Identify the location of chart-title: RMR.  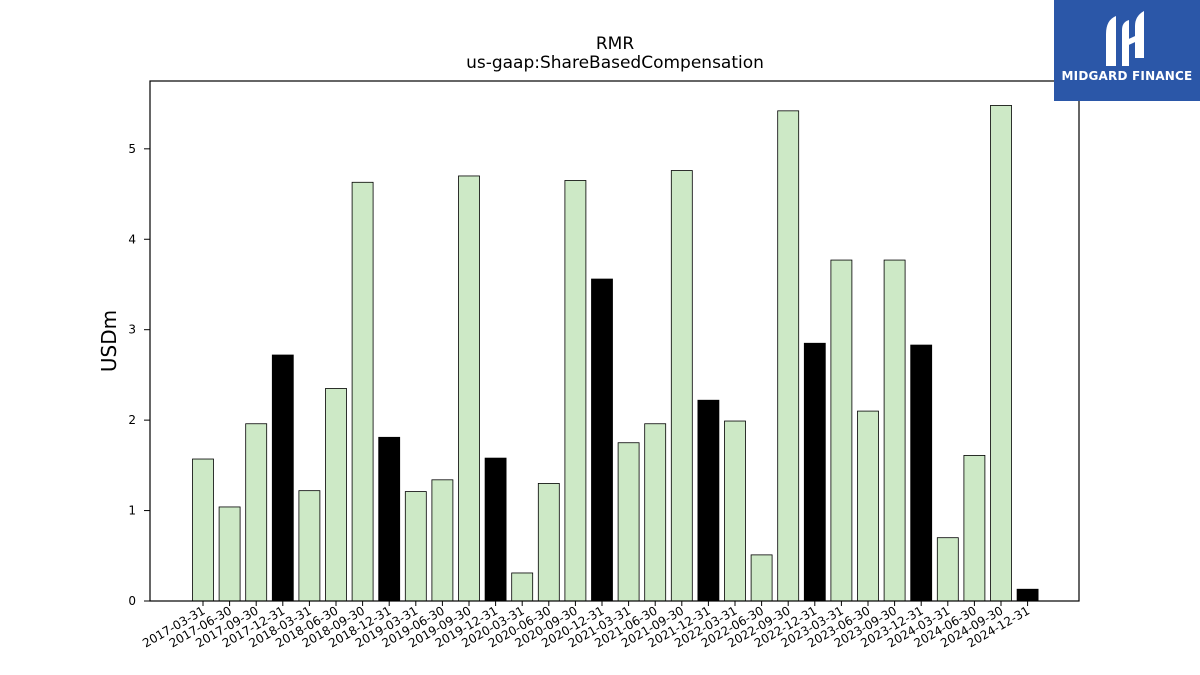
(615, 44).